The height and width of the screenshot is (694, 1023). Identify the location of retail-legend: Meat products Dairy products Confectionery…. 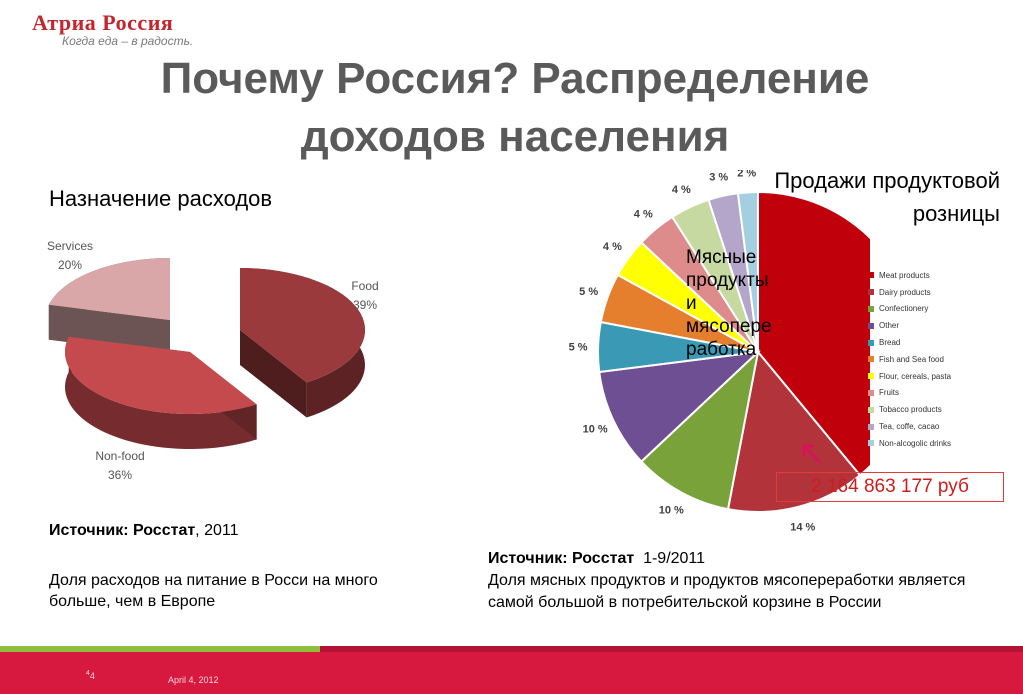
(909, 359).